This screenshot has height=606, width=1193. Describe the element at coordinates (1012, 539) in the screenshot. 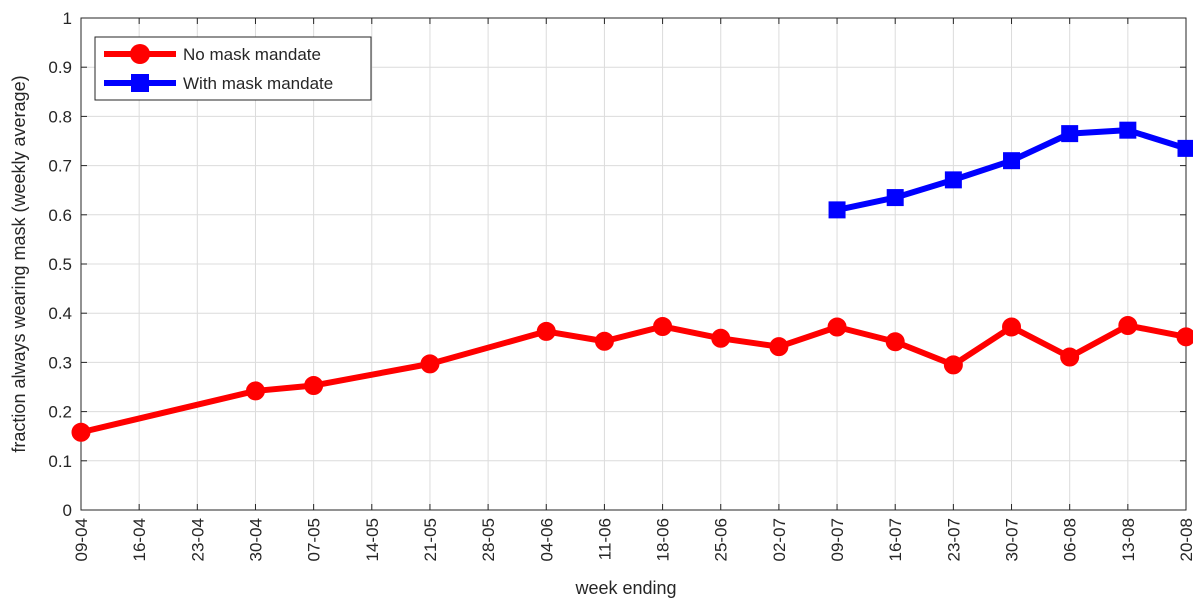

I see `x-tick-label: 30-07` at that location.